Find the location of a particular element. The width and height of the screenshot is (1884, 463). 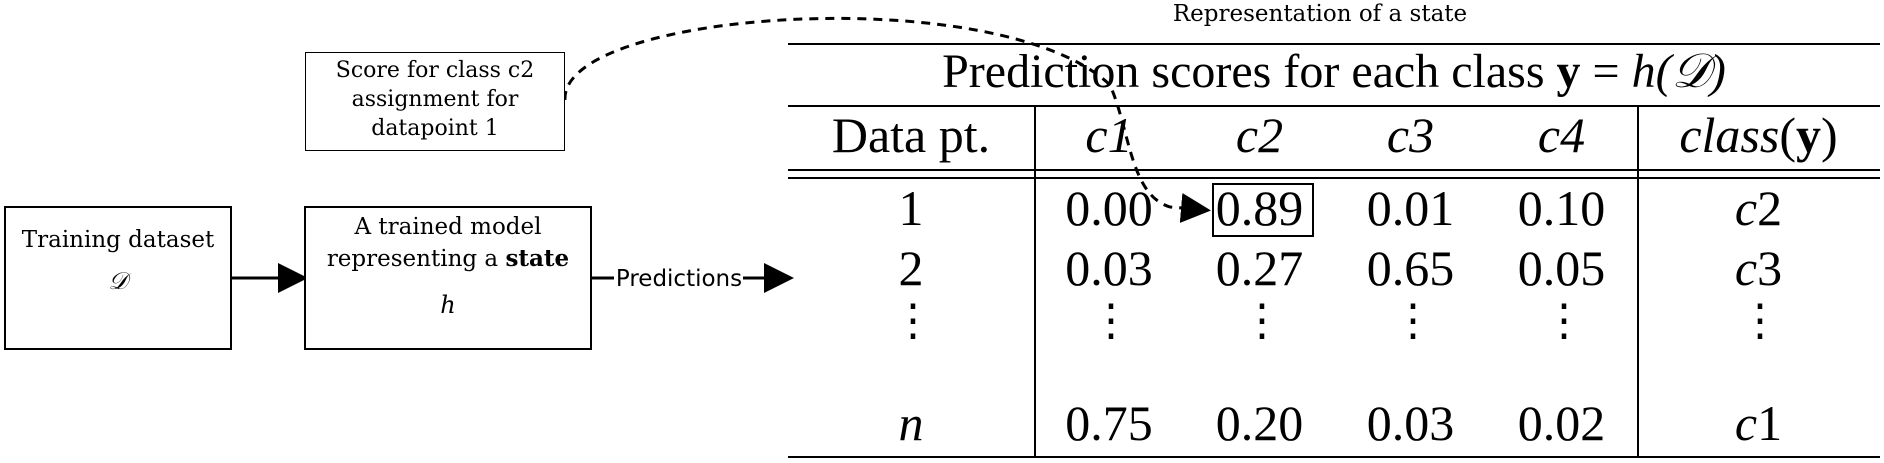

header-c2: c2 is located at coordinates (1259, 135).